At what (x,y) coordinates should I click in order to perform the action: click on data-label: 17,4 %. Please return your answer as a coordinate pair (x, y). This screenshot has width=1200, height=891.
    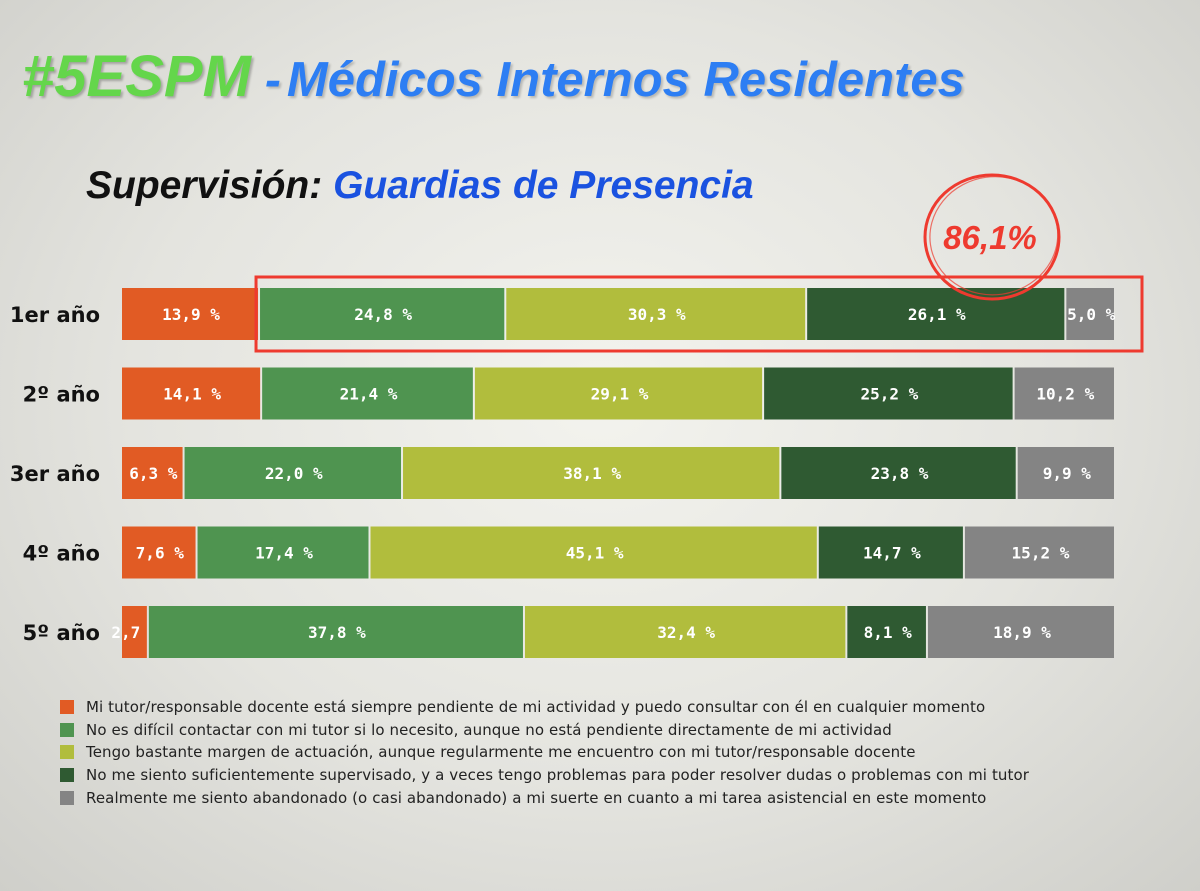
    Looking at the image, I should click on (284, 553).